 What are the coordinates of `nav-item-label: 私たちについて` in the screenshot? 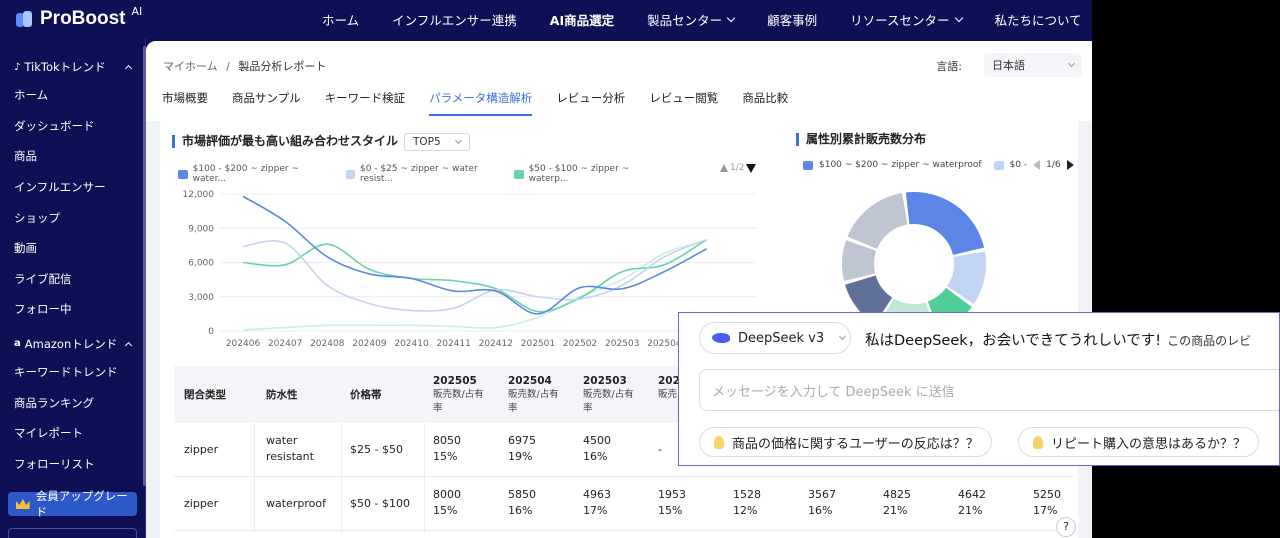 It's located at (1038, 20).